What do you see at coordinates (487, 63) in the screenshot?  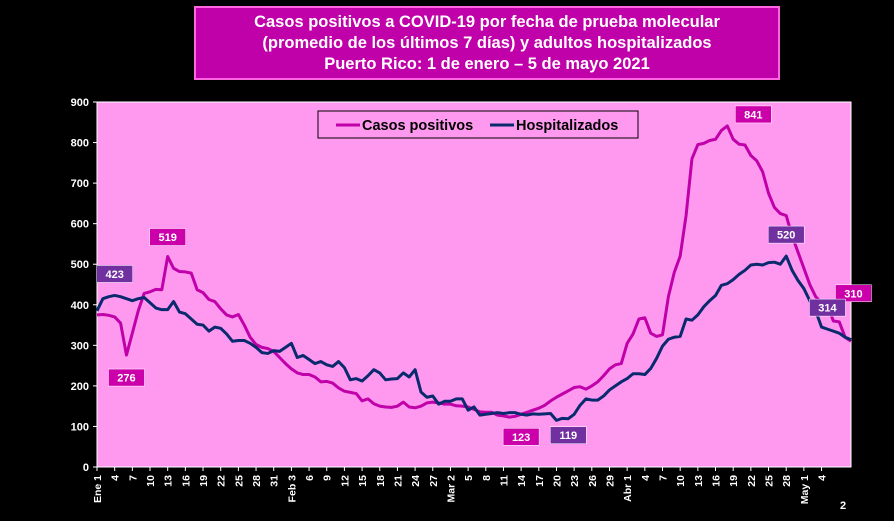 I see `chart-title-line-3: Puerto Rico: 1 de enero – 5 de mayo 2021` at bounding box center [487, 63].